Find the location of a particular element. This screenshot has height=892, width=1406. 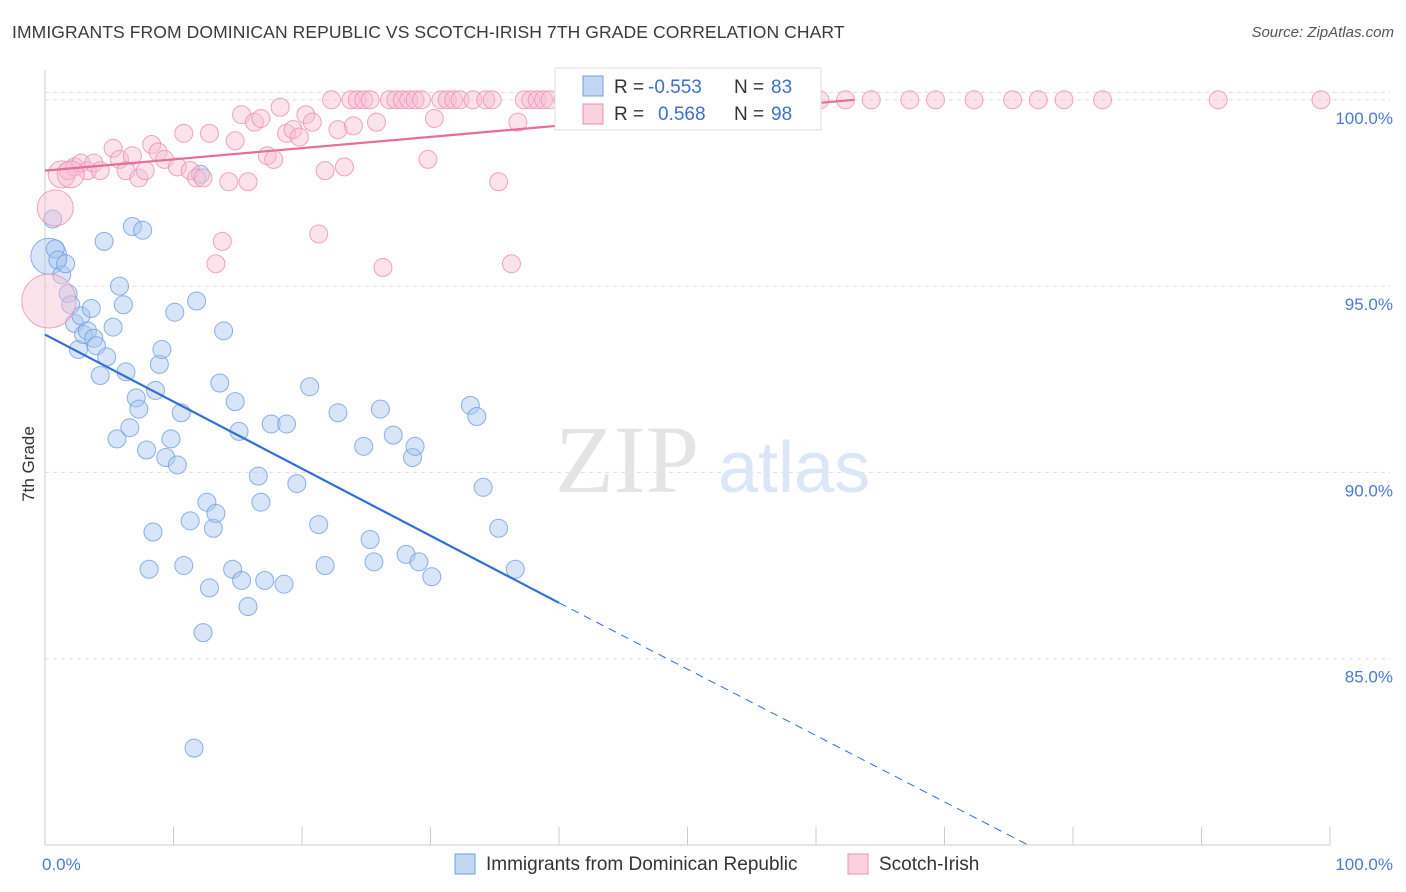

y-axis-label: 7th Grade is located at coordinates (28, 464).